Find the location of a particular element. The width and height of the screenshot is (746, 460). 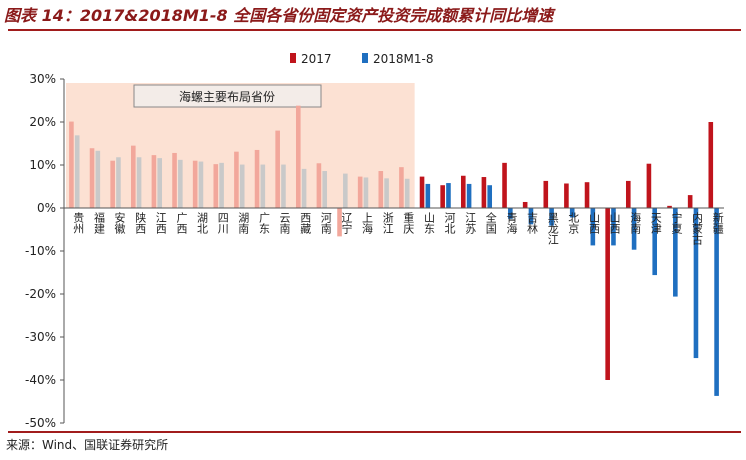

y-tick-label: -40% is located at coordinates (40, 380).